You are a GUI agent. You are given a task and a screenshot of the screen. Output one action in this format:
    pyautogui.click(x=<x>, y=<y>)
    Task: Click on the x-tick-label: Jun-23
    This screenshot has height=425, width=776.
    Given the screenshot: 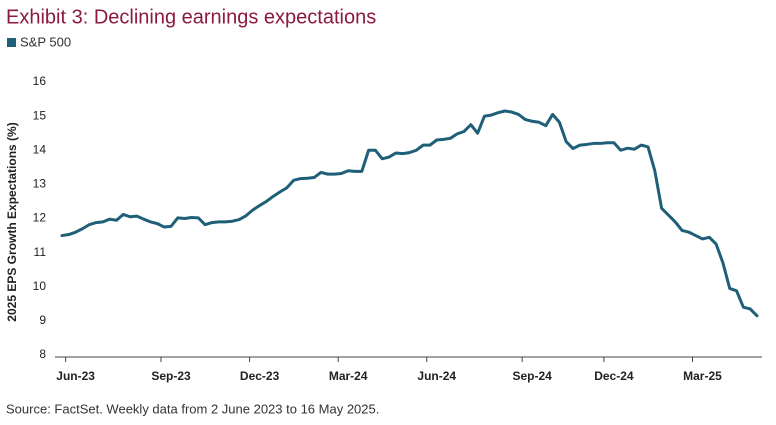 What is the action you would take?
    pyautogui.click(x=75, y=376)
    